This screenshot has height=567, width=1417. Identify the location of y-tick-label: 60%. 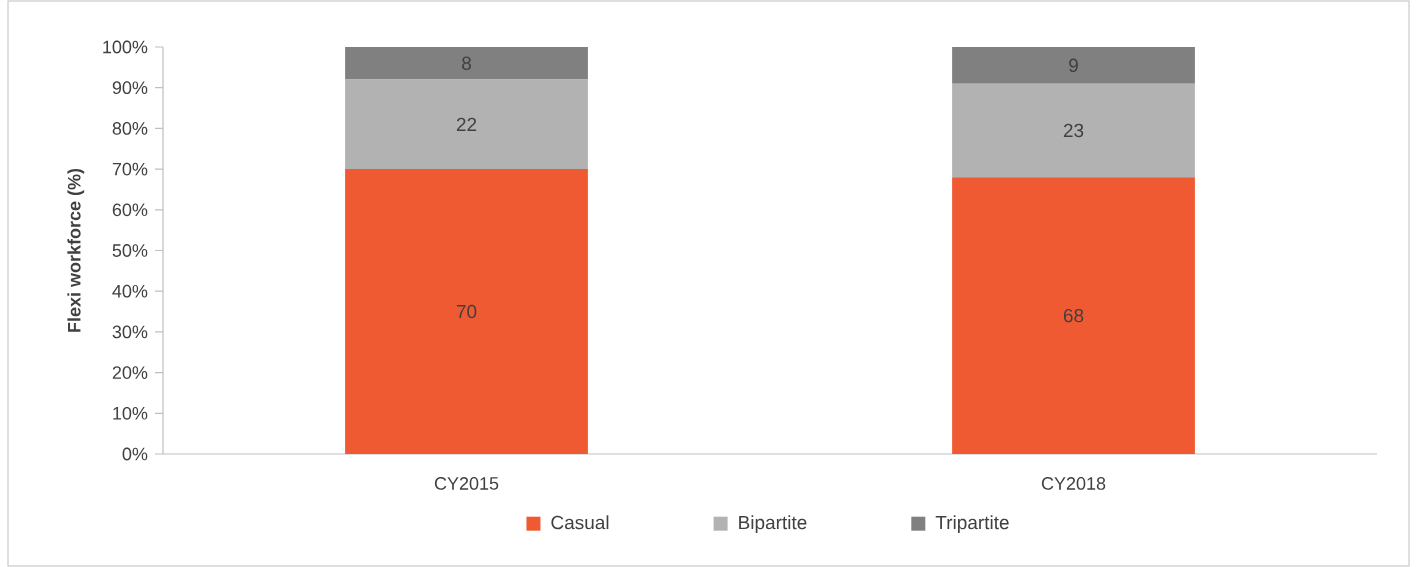
(130, 210).